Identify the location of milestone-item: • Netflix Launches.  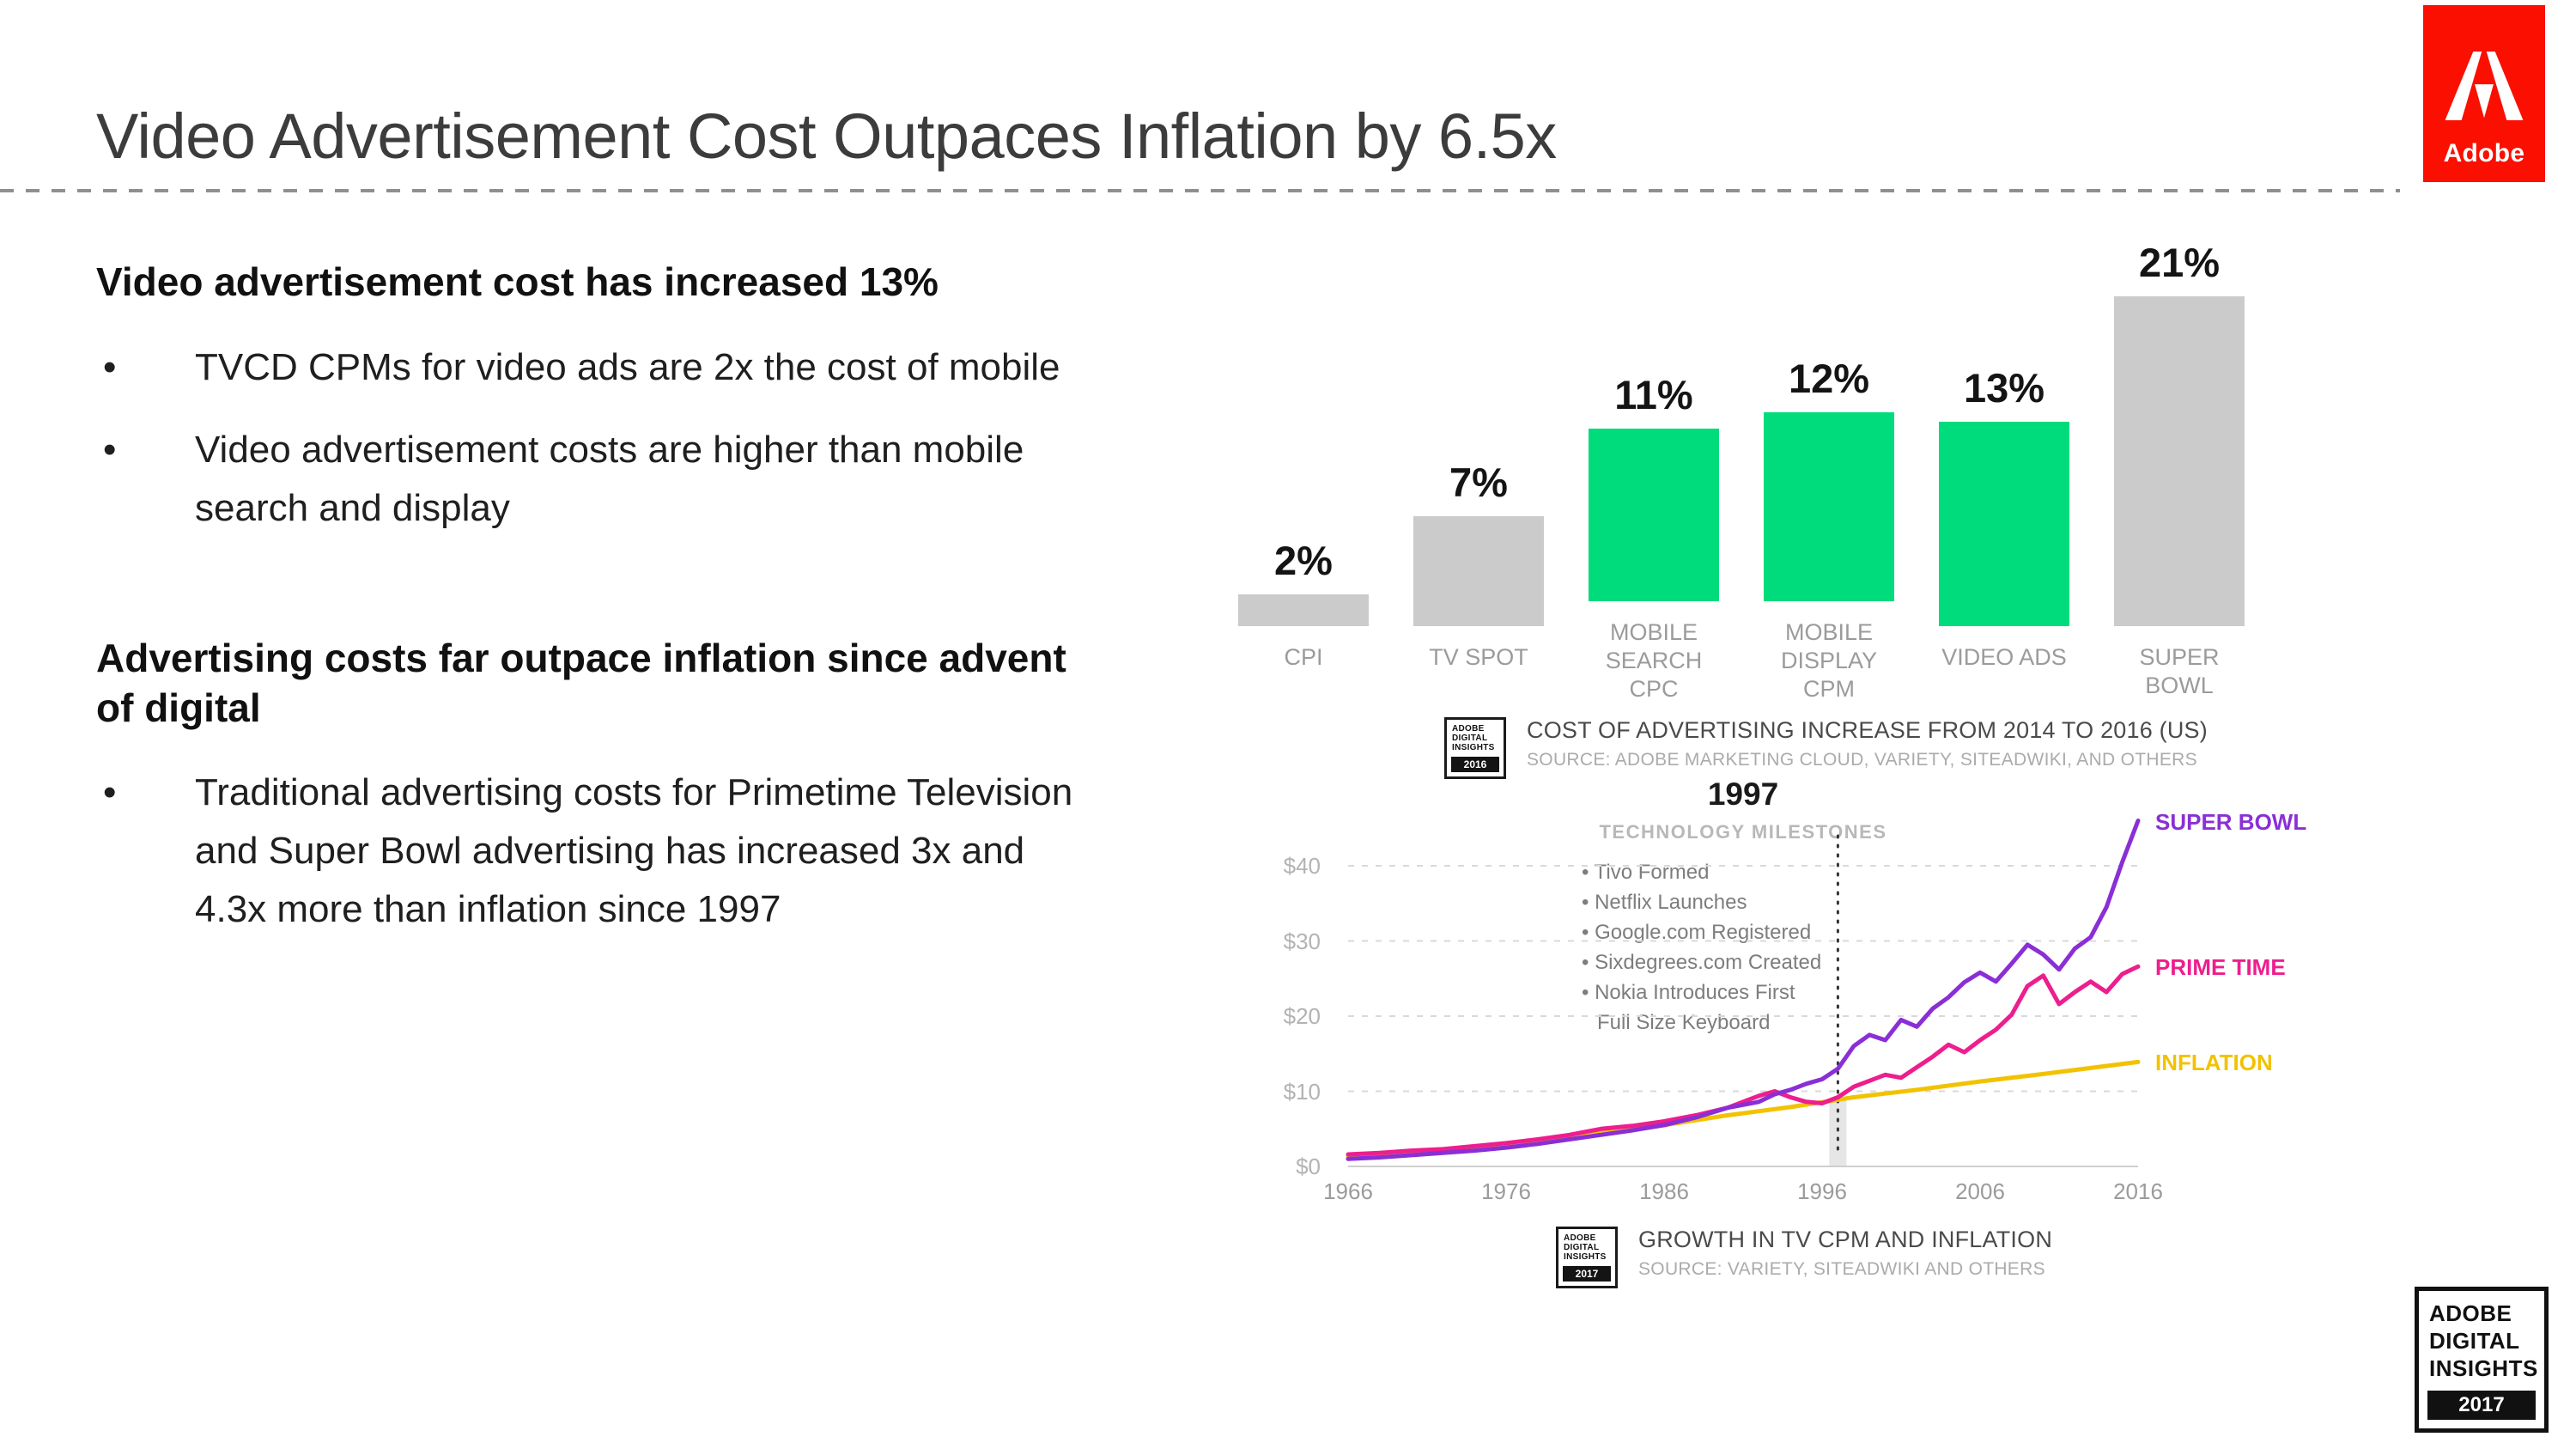
(1664, 902).